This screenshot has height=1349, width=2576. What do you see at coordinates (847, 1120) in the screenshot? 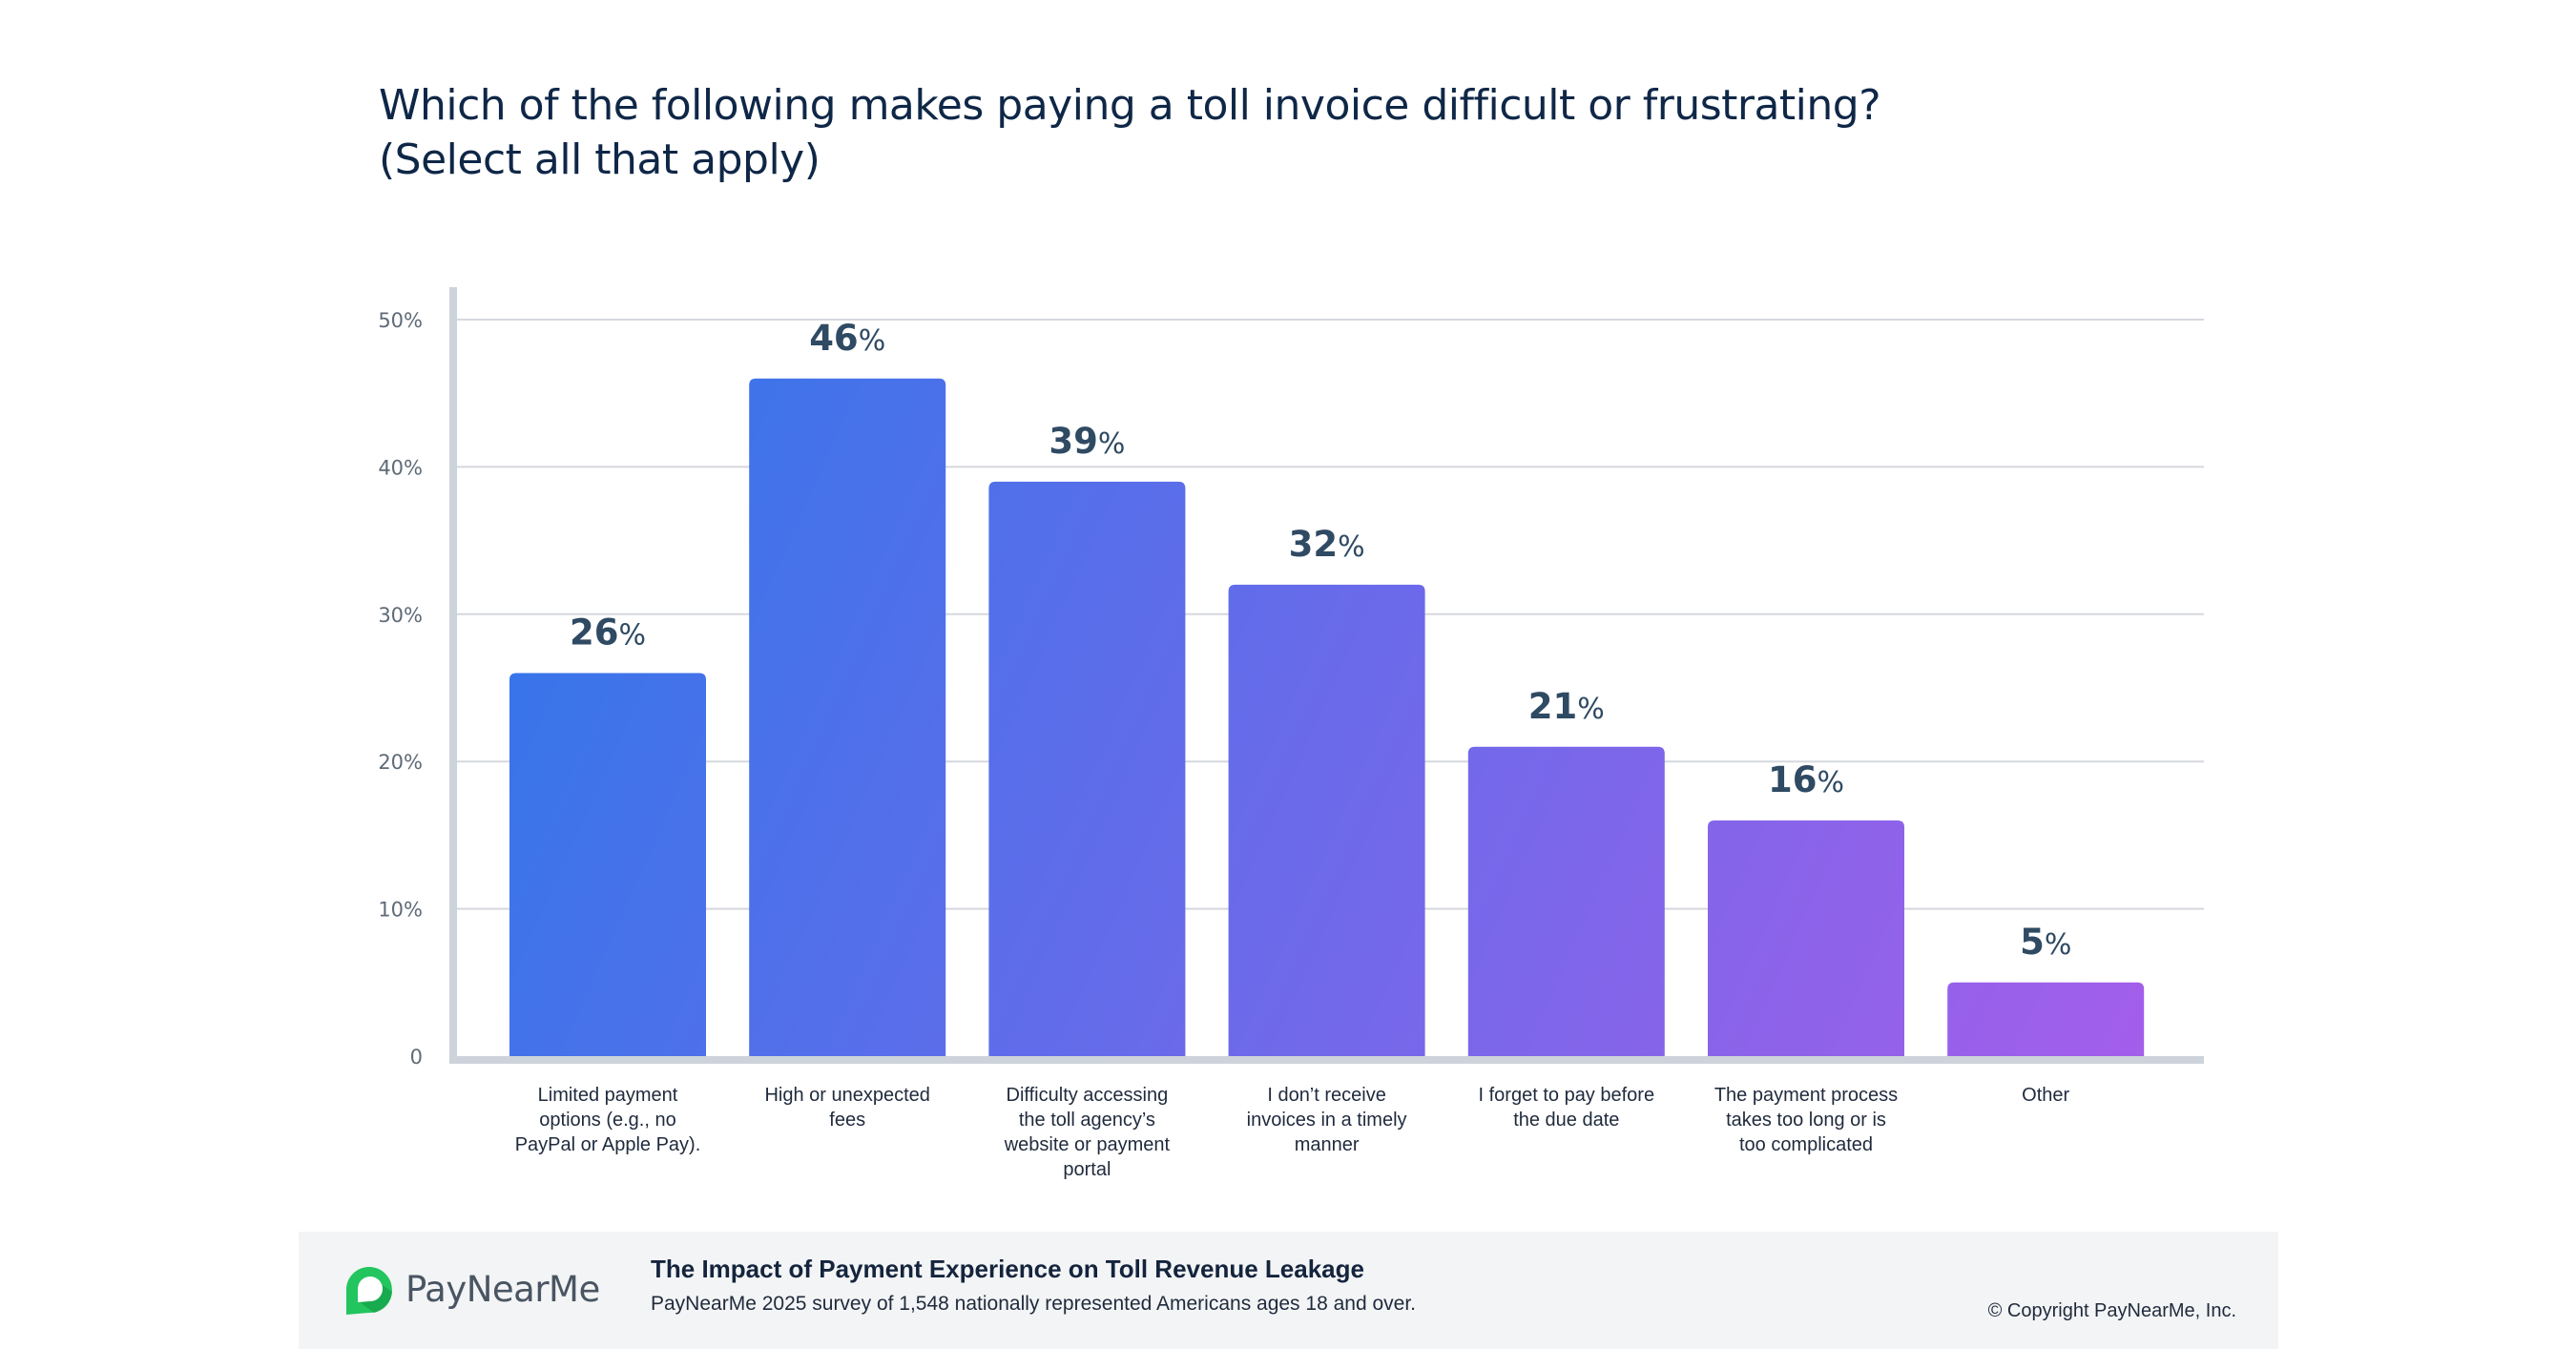
I see `x-category-label-line: fees` at bounding box center [847, 1120].